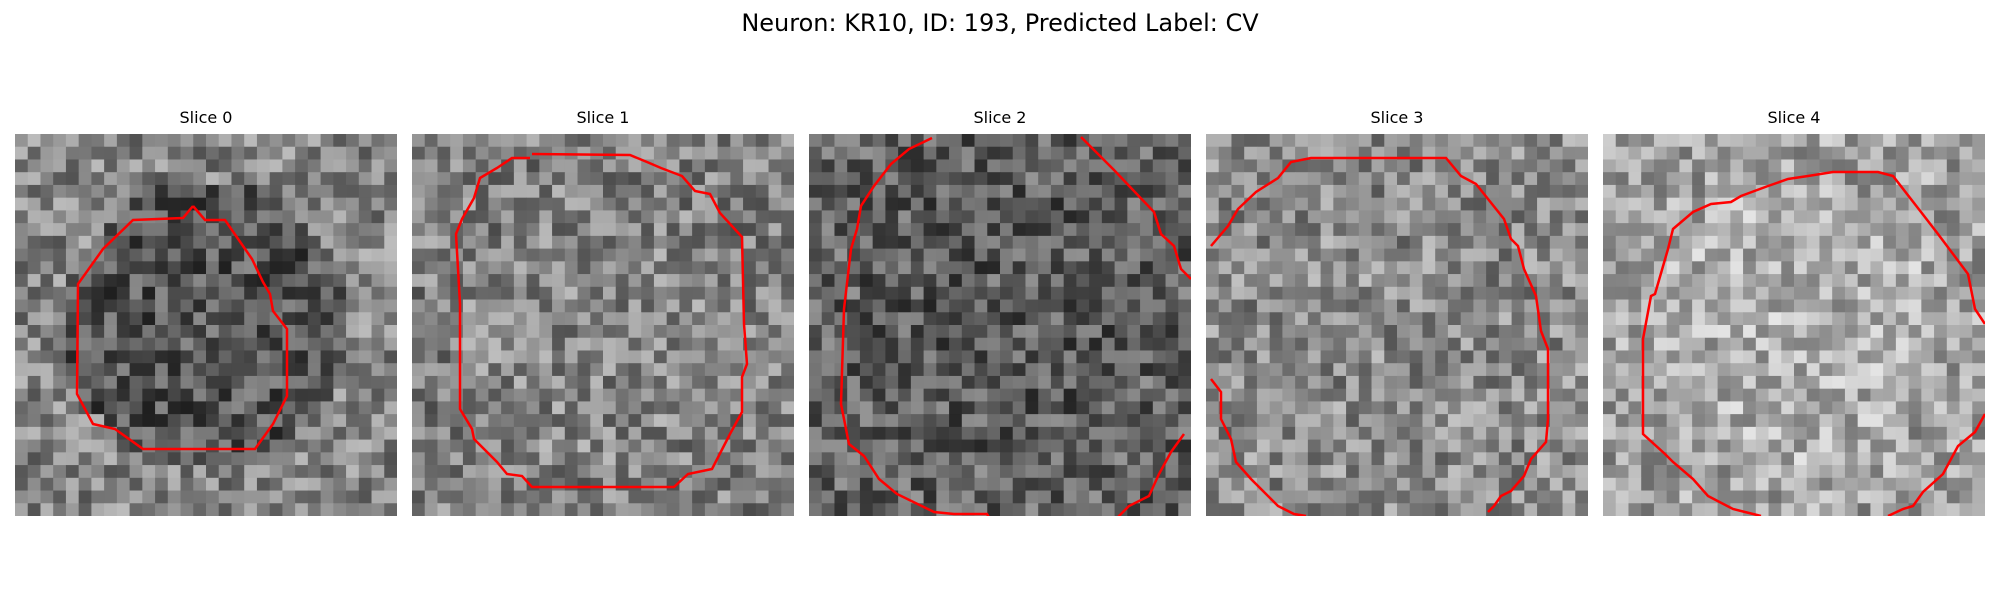  What do you see at coordinates (603, 117) in the screenshot?
I see `slice-title-1: Slice 1` at bounding box center [603, 117].